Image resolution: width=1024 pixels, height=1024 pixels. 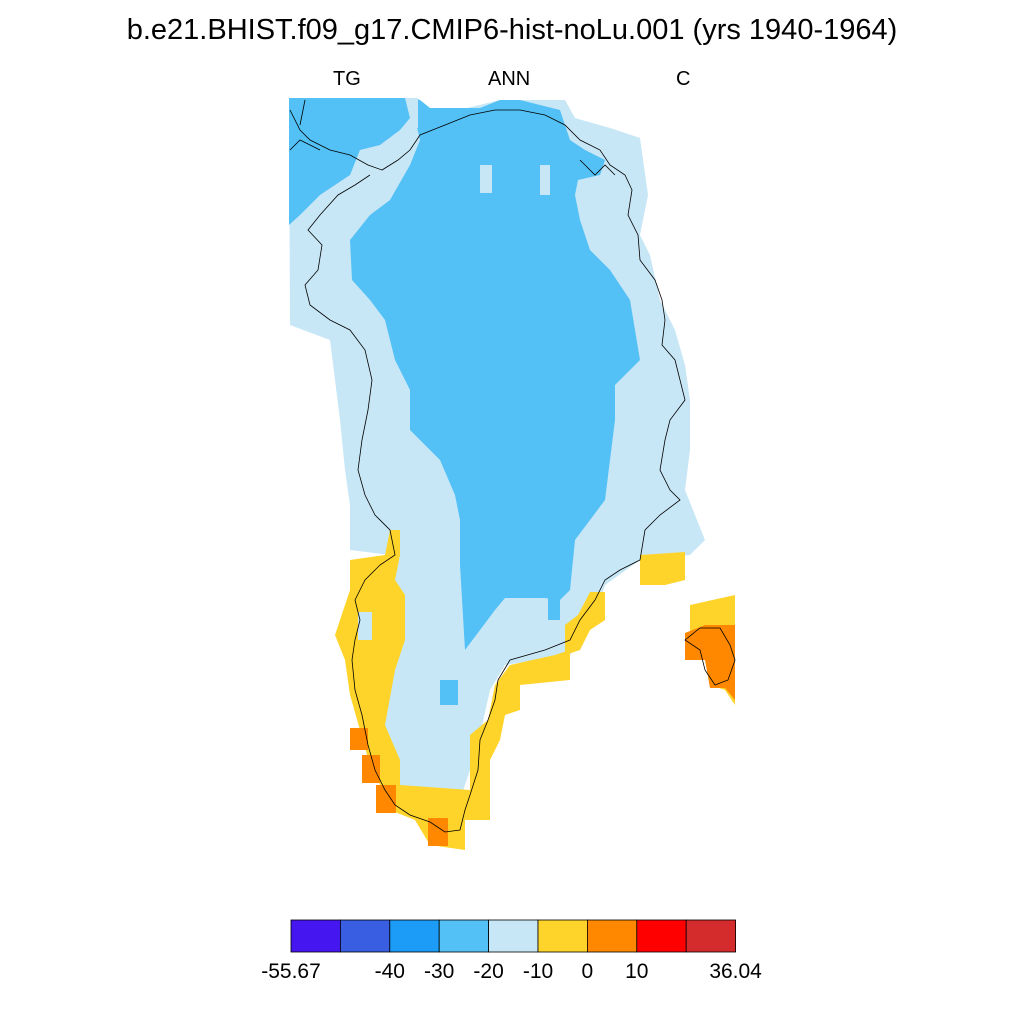 I want to click on units-label: C, so click(x=683, y=79).